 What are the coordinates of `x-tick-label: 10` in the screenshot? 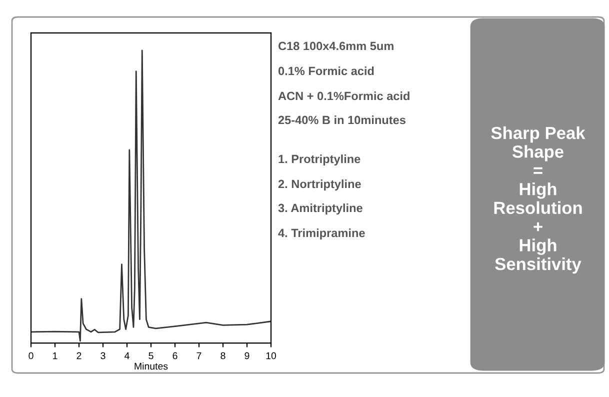 It's located at (271, 356).